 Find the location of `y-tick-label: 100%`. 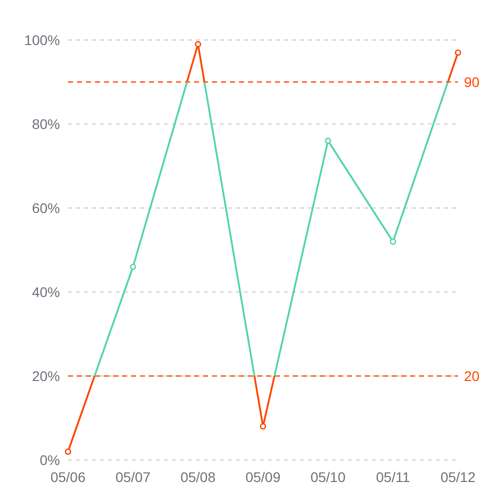

y-tick-label: 100% is located at coordinates (42, 40).